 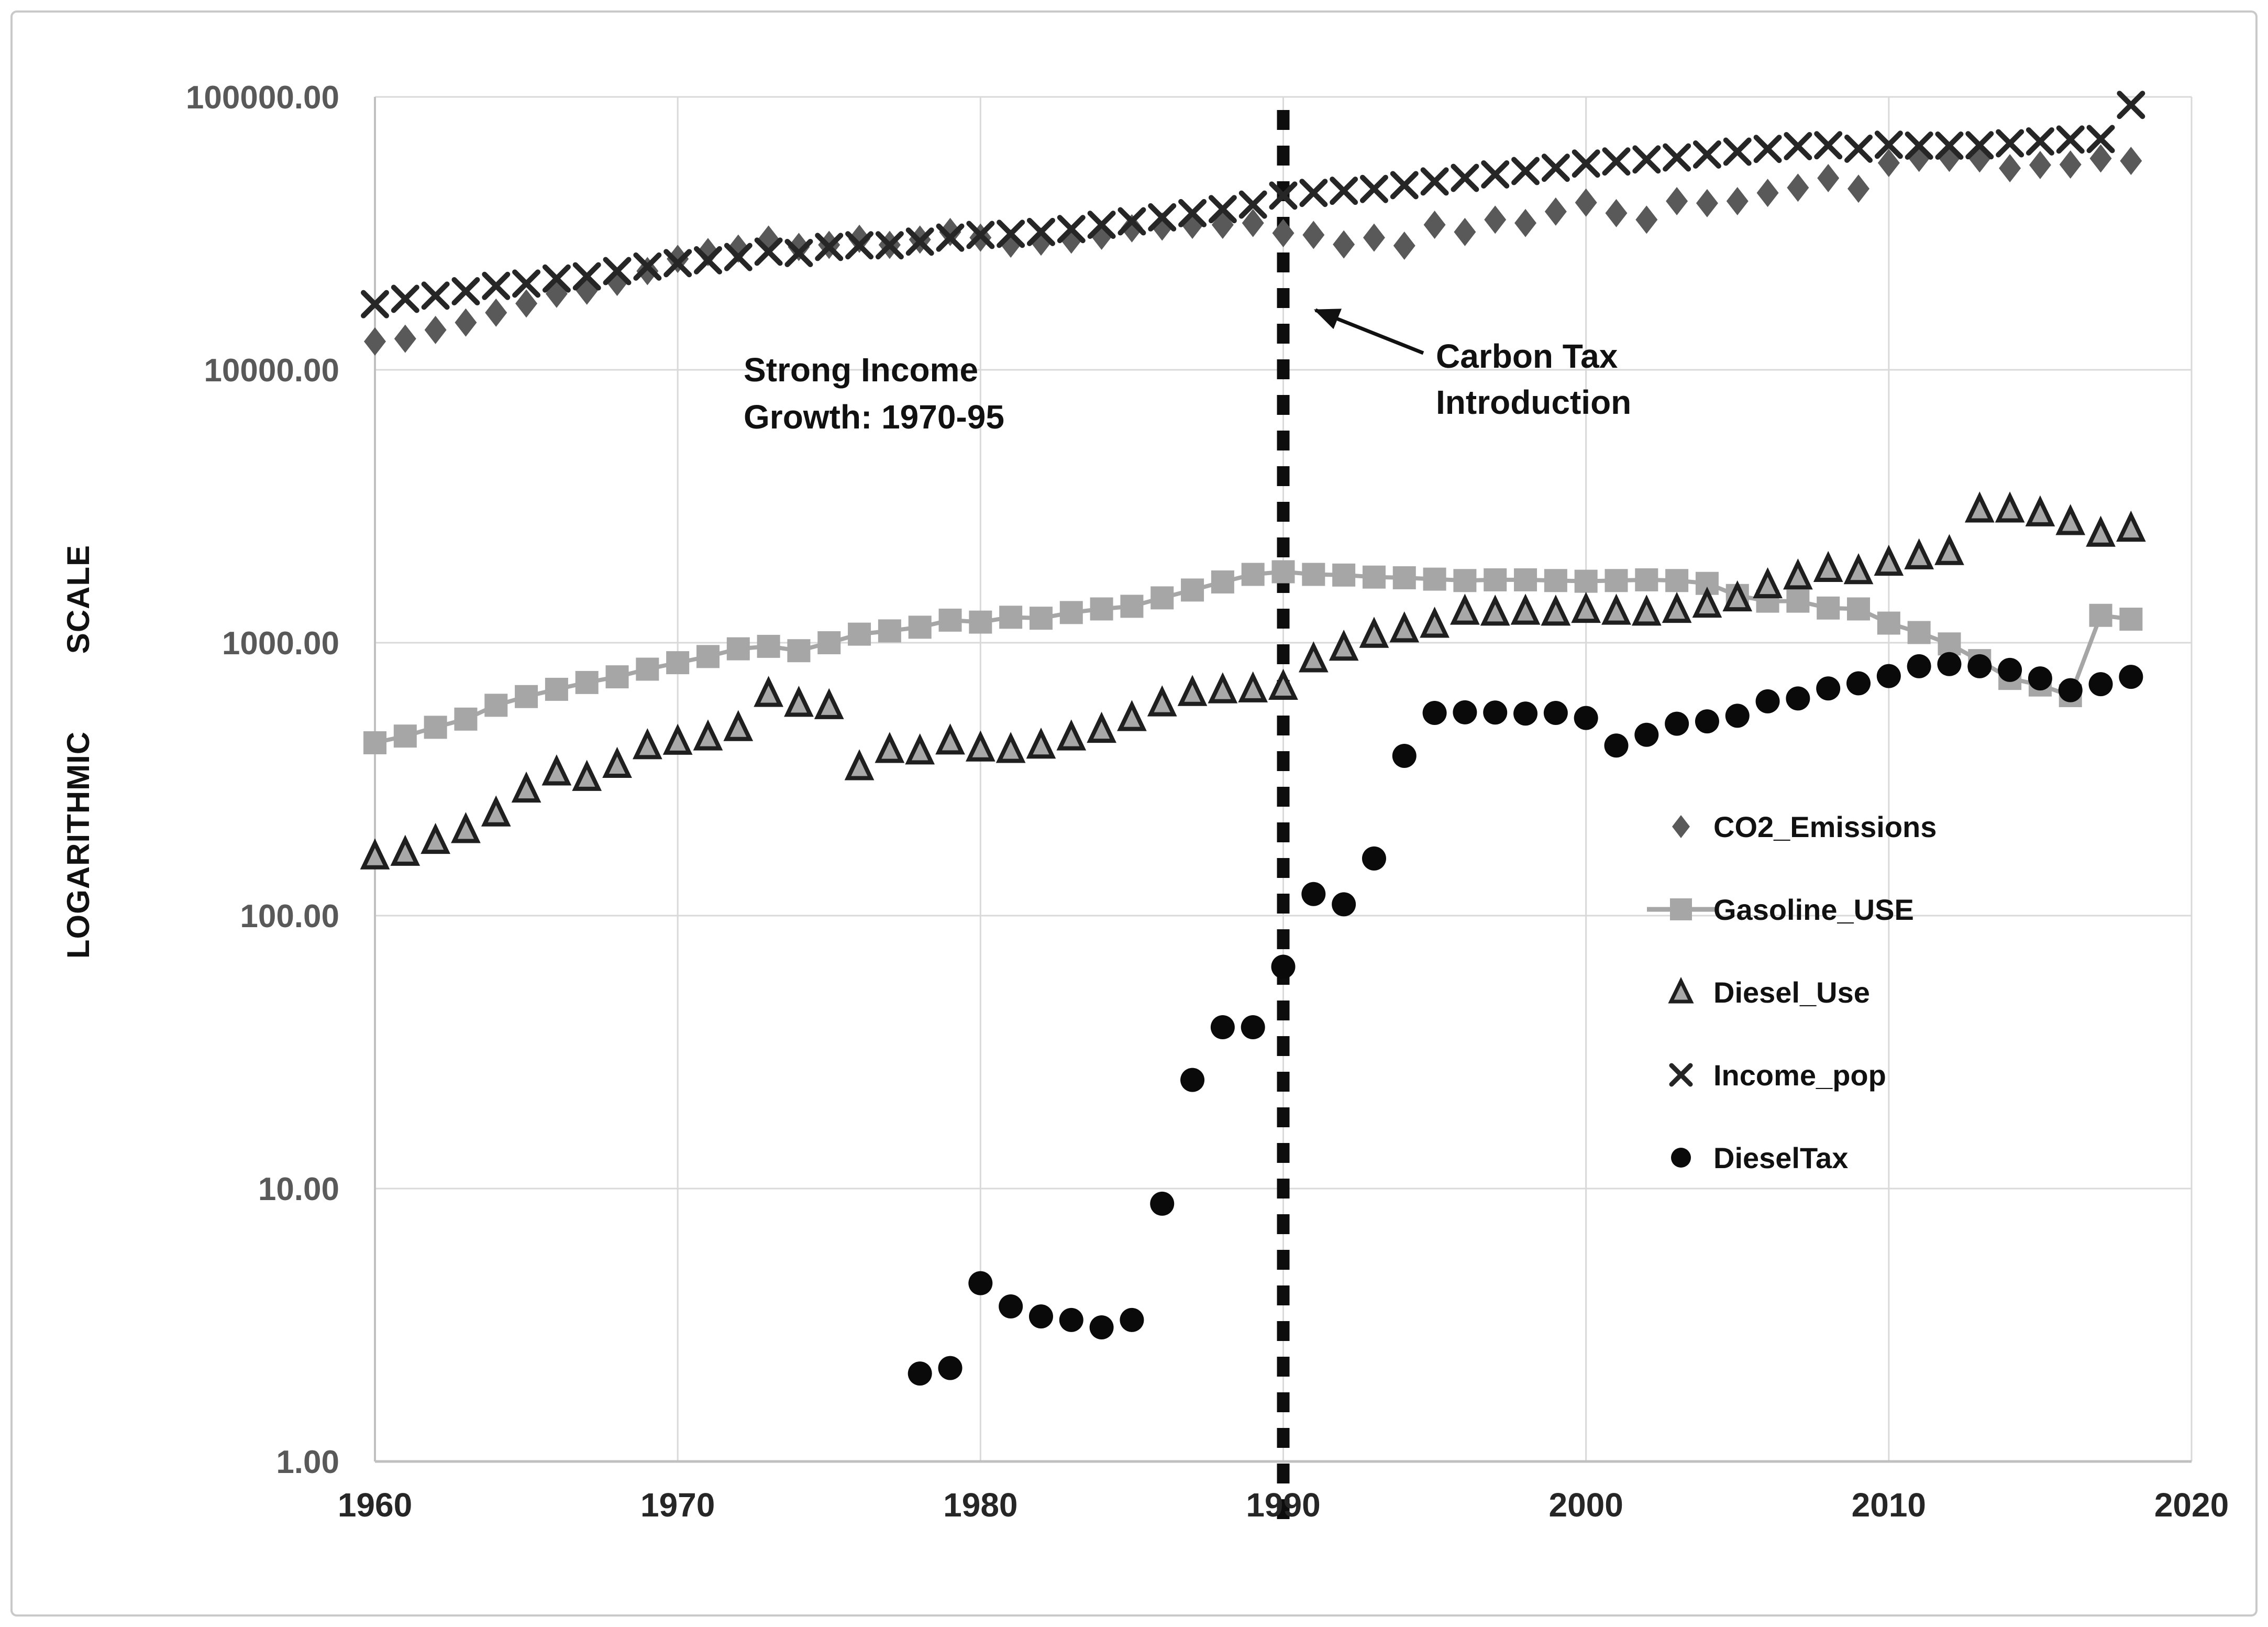 What do you see at coordinates (1283, 1505) in the screenshot?
I see `x-tick-label: 1990` at bounding box center [1283, 1505].